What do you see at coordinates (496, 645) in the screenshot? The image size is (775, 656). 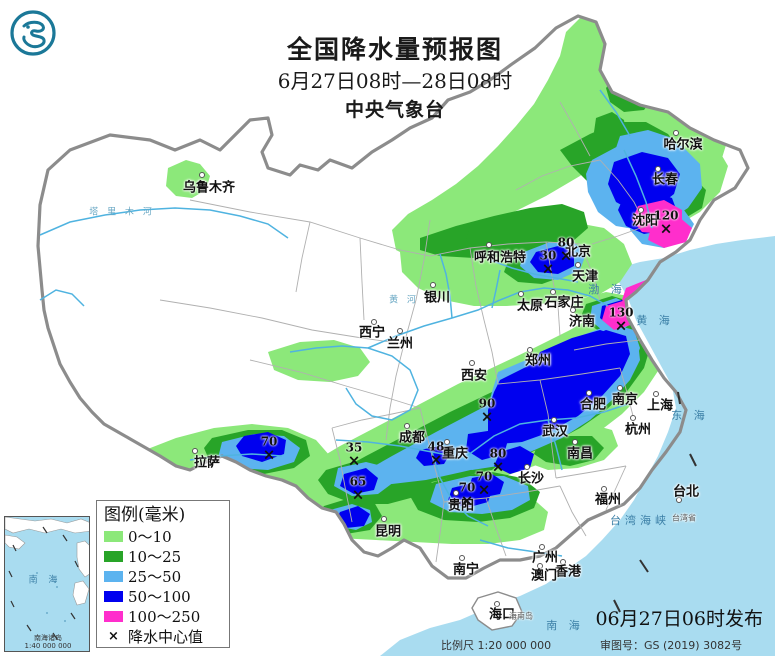 I see `map-scale: 比例尺 1:20 000 000` at bounding box center [496, 645].